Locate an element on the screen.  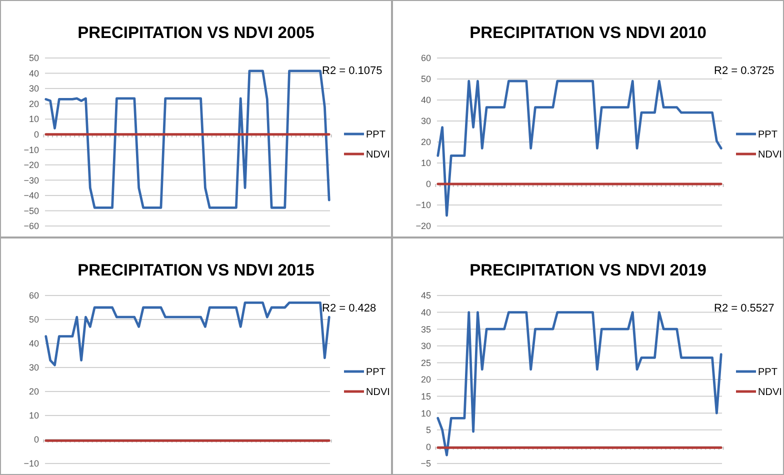
annotation: R2 = 0.5527 is located at coordinates (744, 308).